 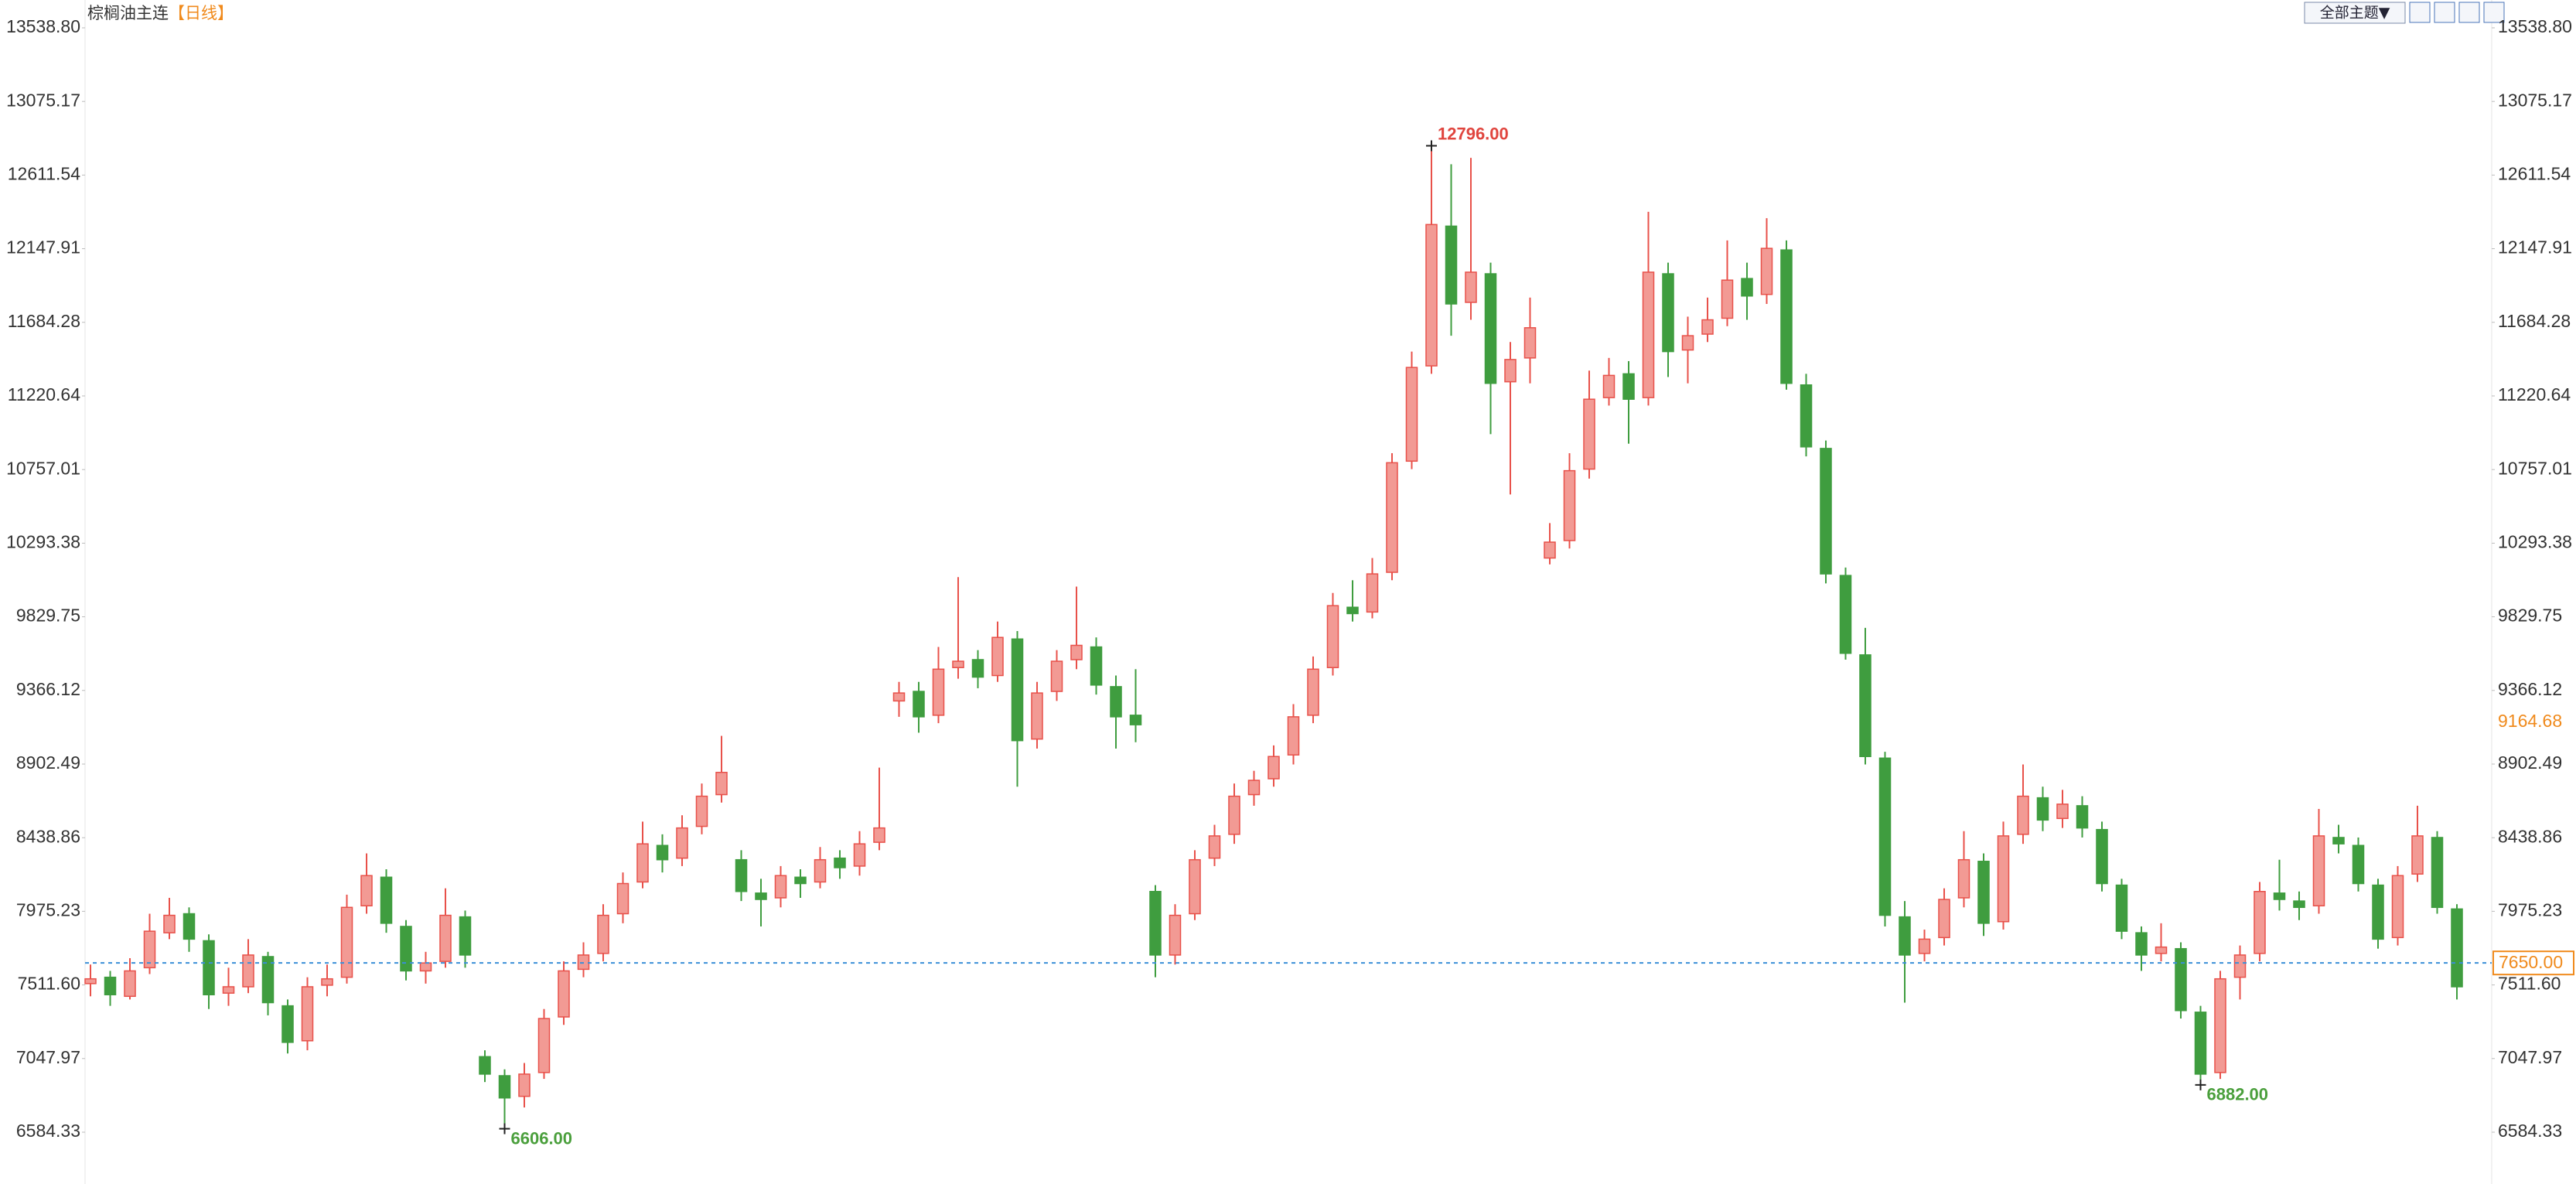 What do you see at coordinates (48, 909) in the screenshot?
I see `y-tick-label: 7975.23` at bounding box center [48, 909].